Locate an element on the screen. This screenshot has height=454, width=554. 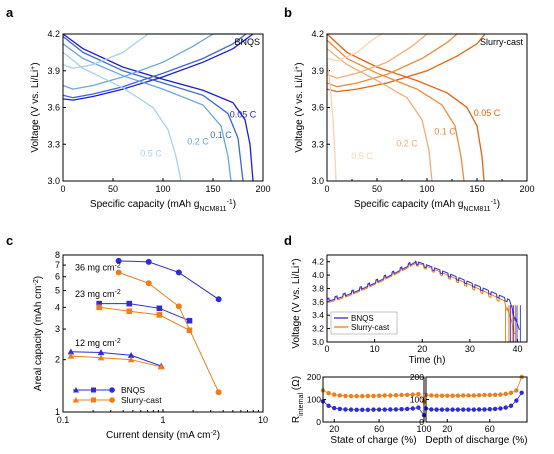
y-axis-label-part: ) is located at coordinates (35, 63).